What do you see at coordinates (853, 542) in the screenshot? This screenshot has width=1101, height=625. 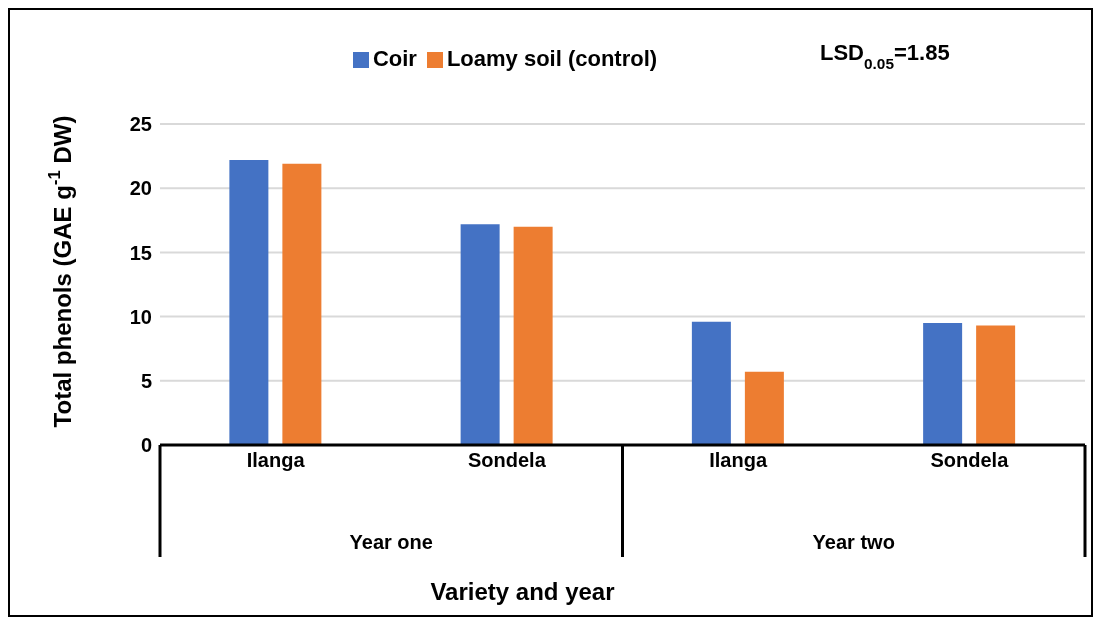 I see `text: Year two` at bounding box center [853, 542].